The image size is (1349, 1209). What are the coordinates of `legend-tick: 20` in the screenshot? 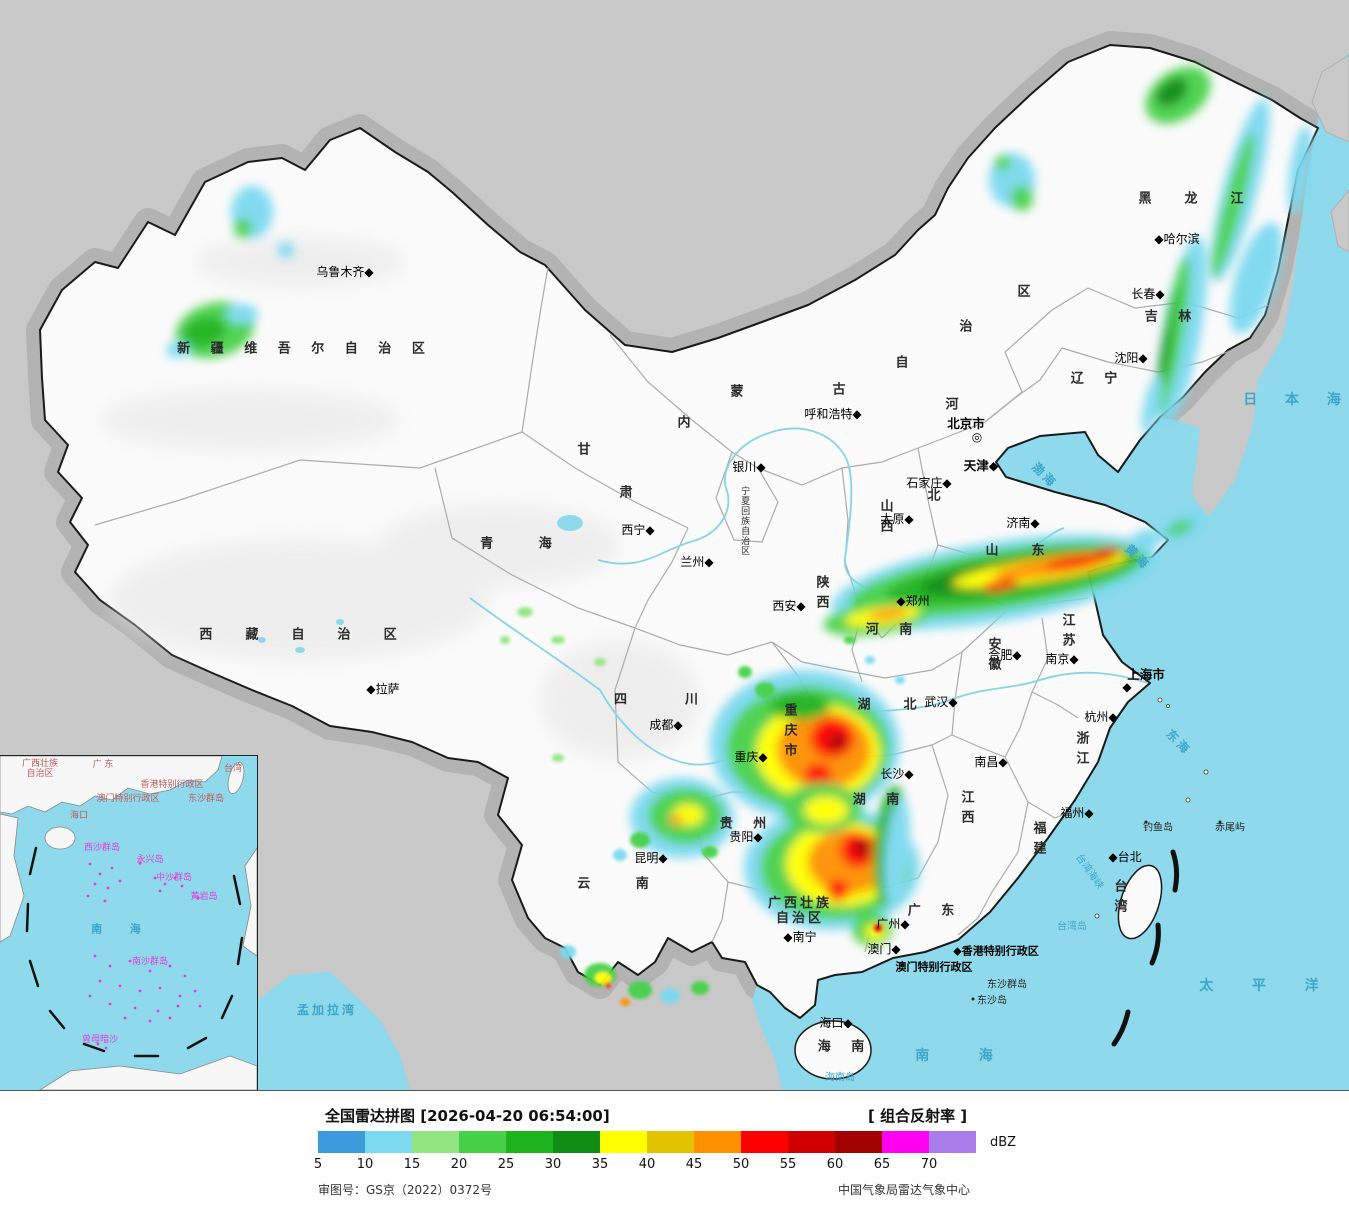 It's located at (459, 1164).